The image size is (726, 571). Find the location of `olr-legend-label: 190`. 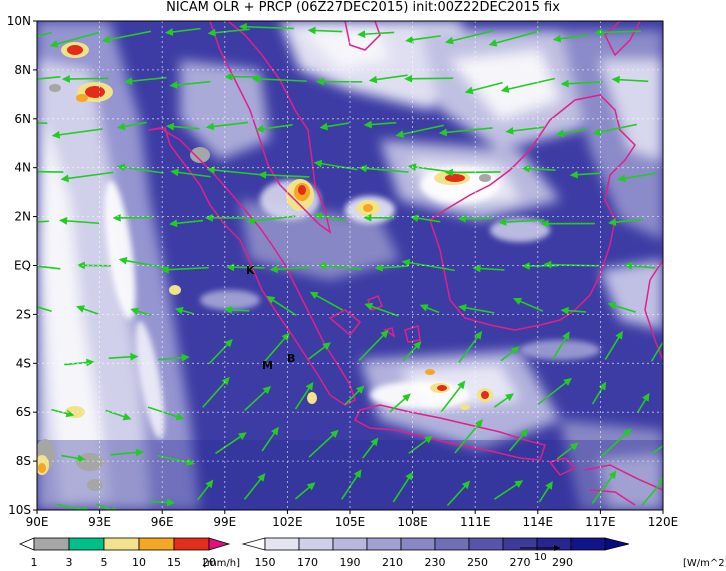

olr-legend-label: 190 is located at coordinates (350, 562).